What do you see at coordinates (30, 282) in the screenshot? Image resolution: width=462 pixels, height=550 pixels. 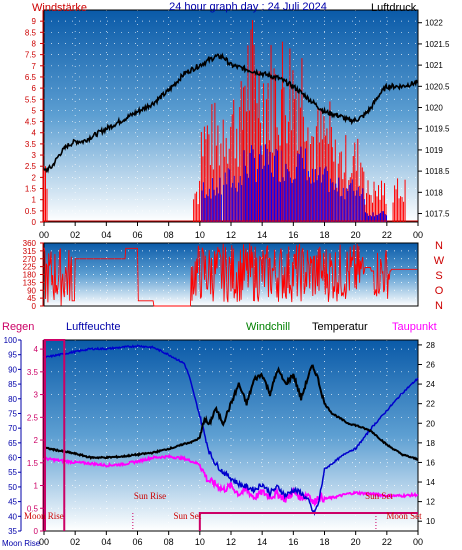 I see `direction-y-tick-label: 135` at bounding box center [30, 282].